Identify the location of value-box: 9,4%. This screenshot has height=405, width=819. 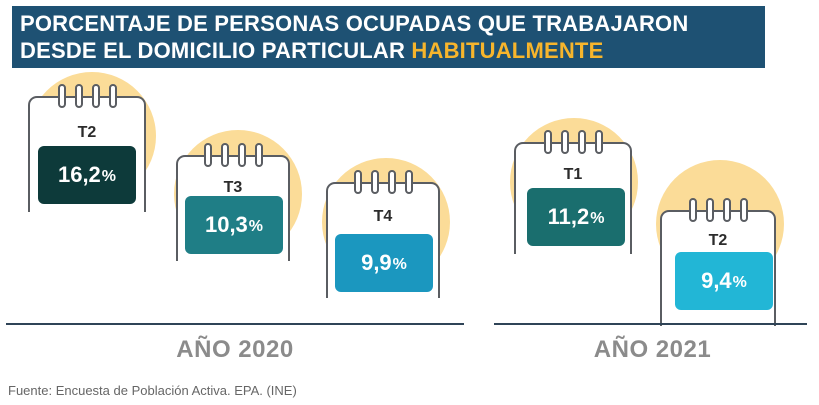
(724, 281).